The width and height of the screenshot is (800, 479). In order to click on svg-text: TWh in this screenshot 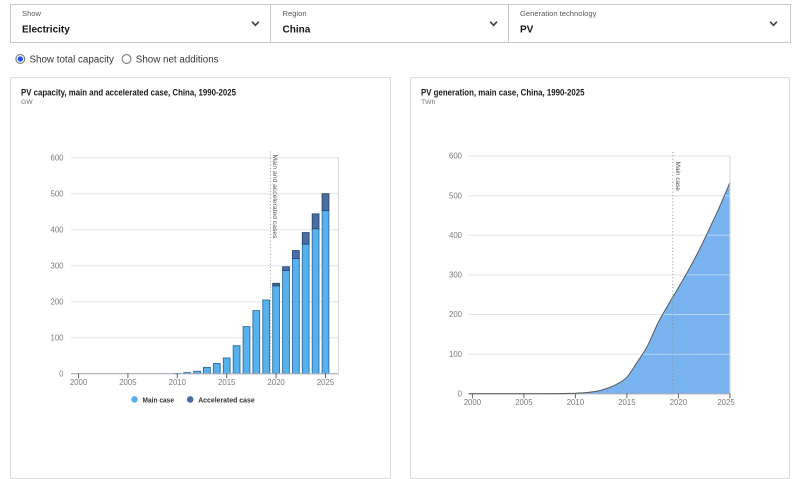, I will do `click(428, 102)`.